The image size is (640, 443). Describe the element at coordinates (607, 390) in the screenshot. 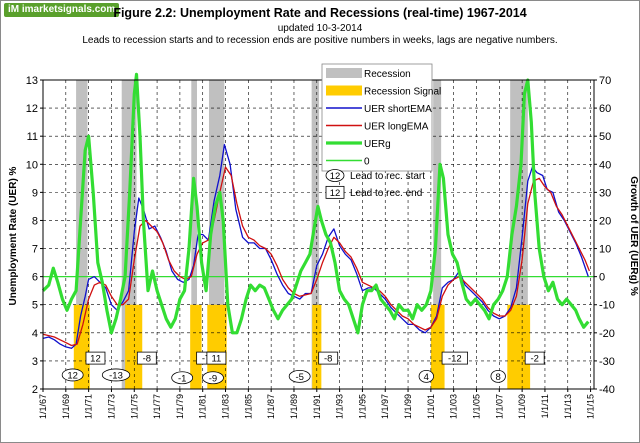

I see `y-tick-label-right-0: -40` at that location.